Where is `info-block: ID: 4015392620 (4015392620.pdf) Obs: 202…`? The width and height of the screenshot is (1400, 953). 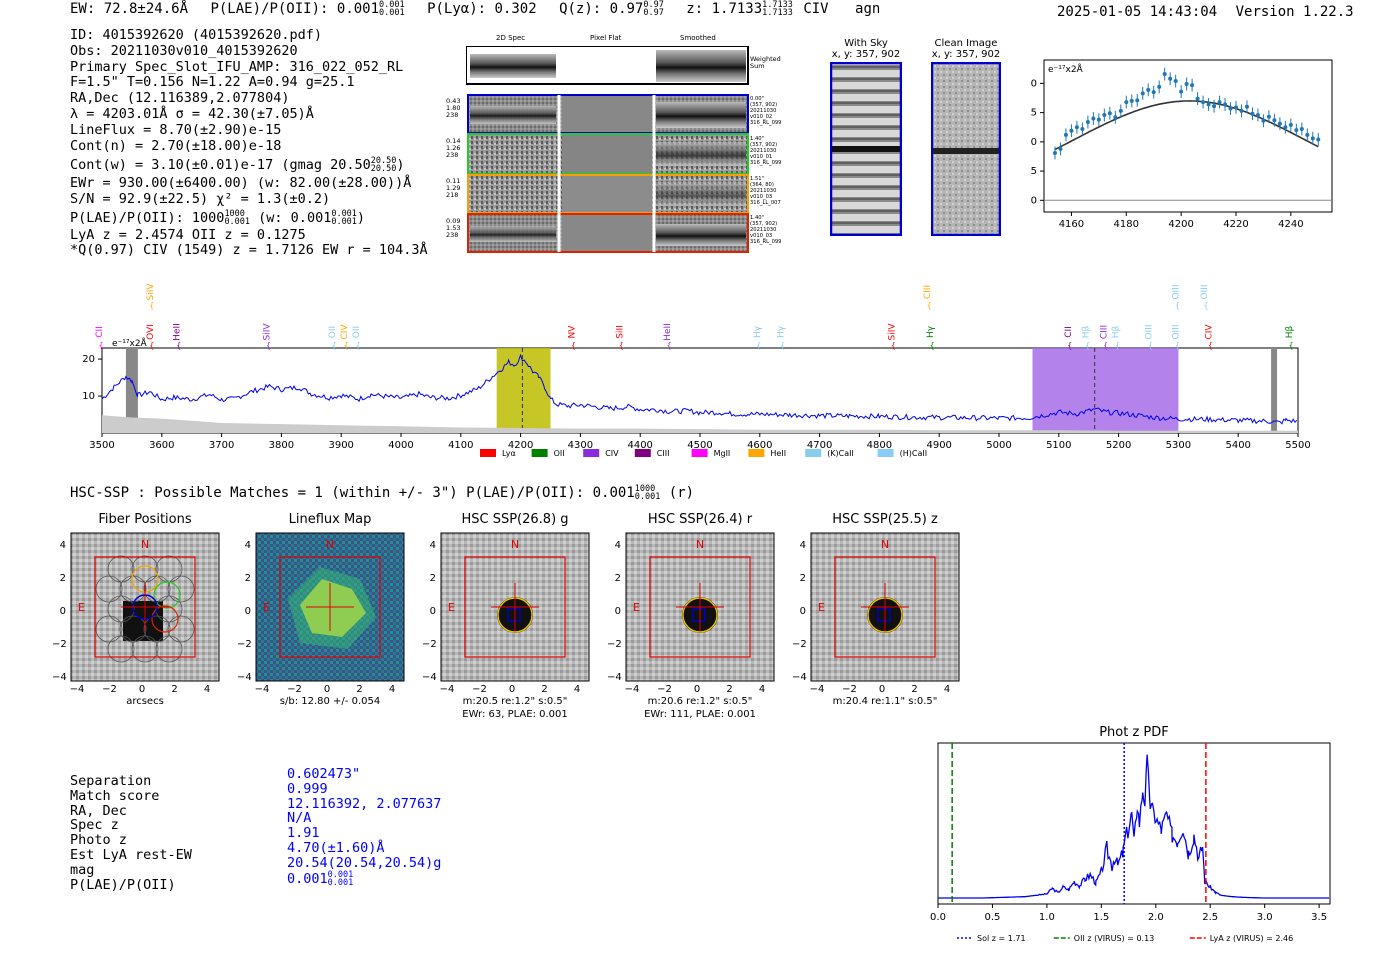 info-block: ID: 4015392620 (4015392620.pdf) Obs: 202… is located at coordinates (249, 143).